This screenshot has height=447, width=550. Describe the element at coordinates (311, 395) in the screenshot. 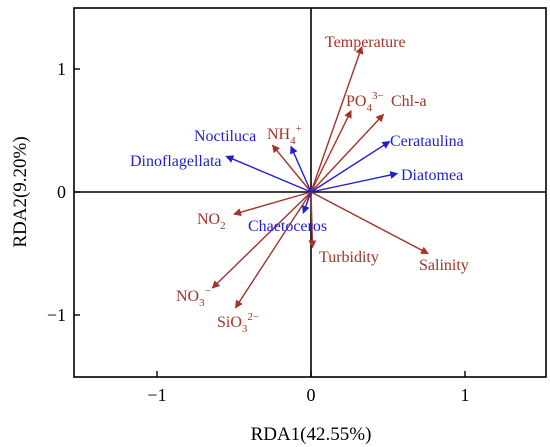

I see `x-tick-label: 0` at that location.